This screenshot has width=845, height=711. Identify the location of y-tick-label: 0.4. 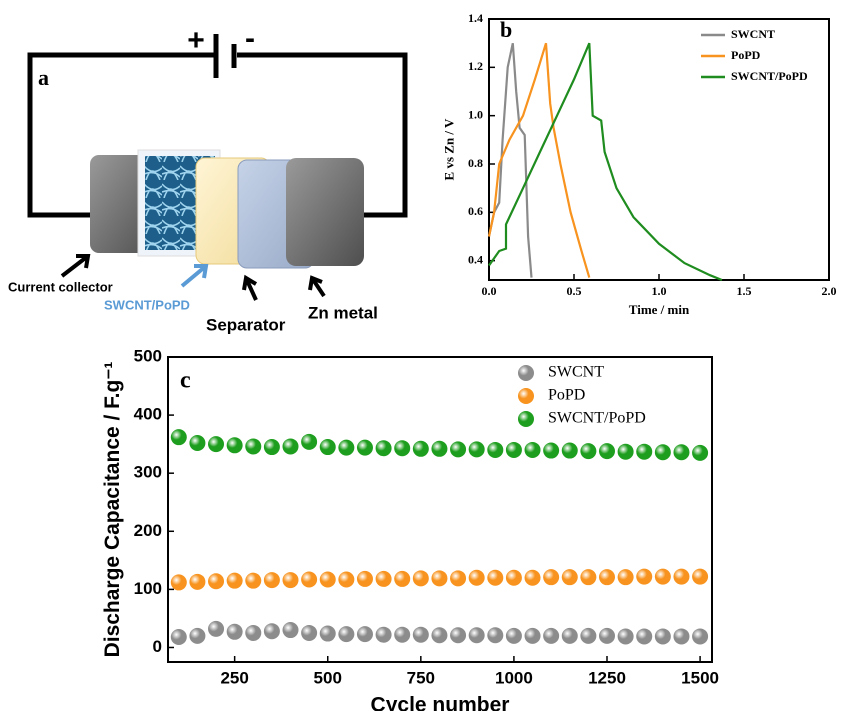
(475, 259).